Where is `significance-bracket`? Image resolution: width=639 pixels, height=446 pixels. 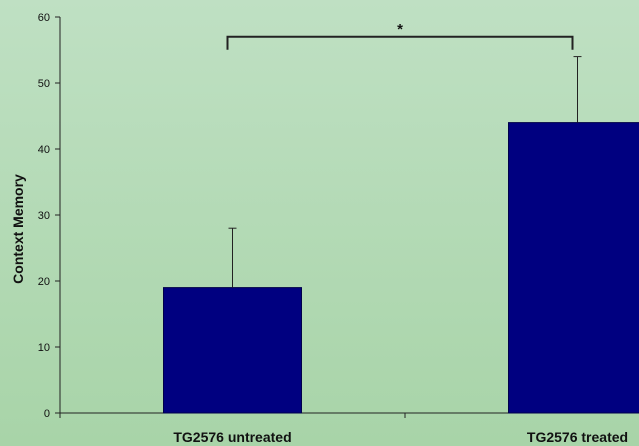 significance-bracket is located at coordinates (400, 42).